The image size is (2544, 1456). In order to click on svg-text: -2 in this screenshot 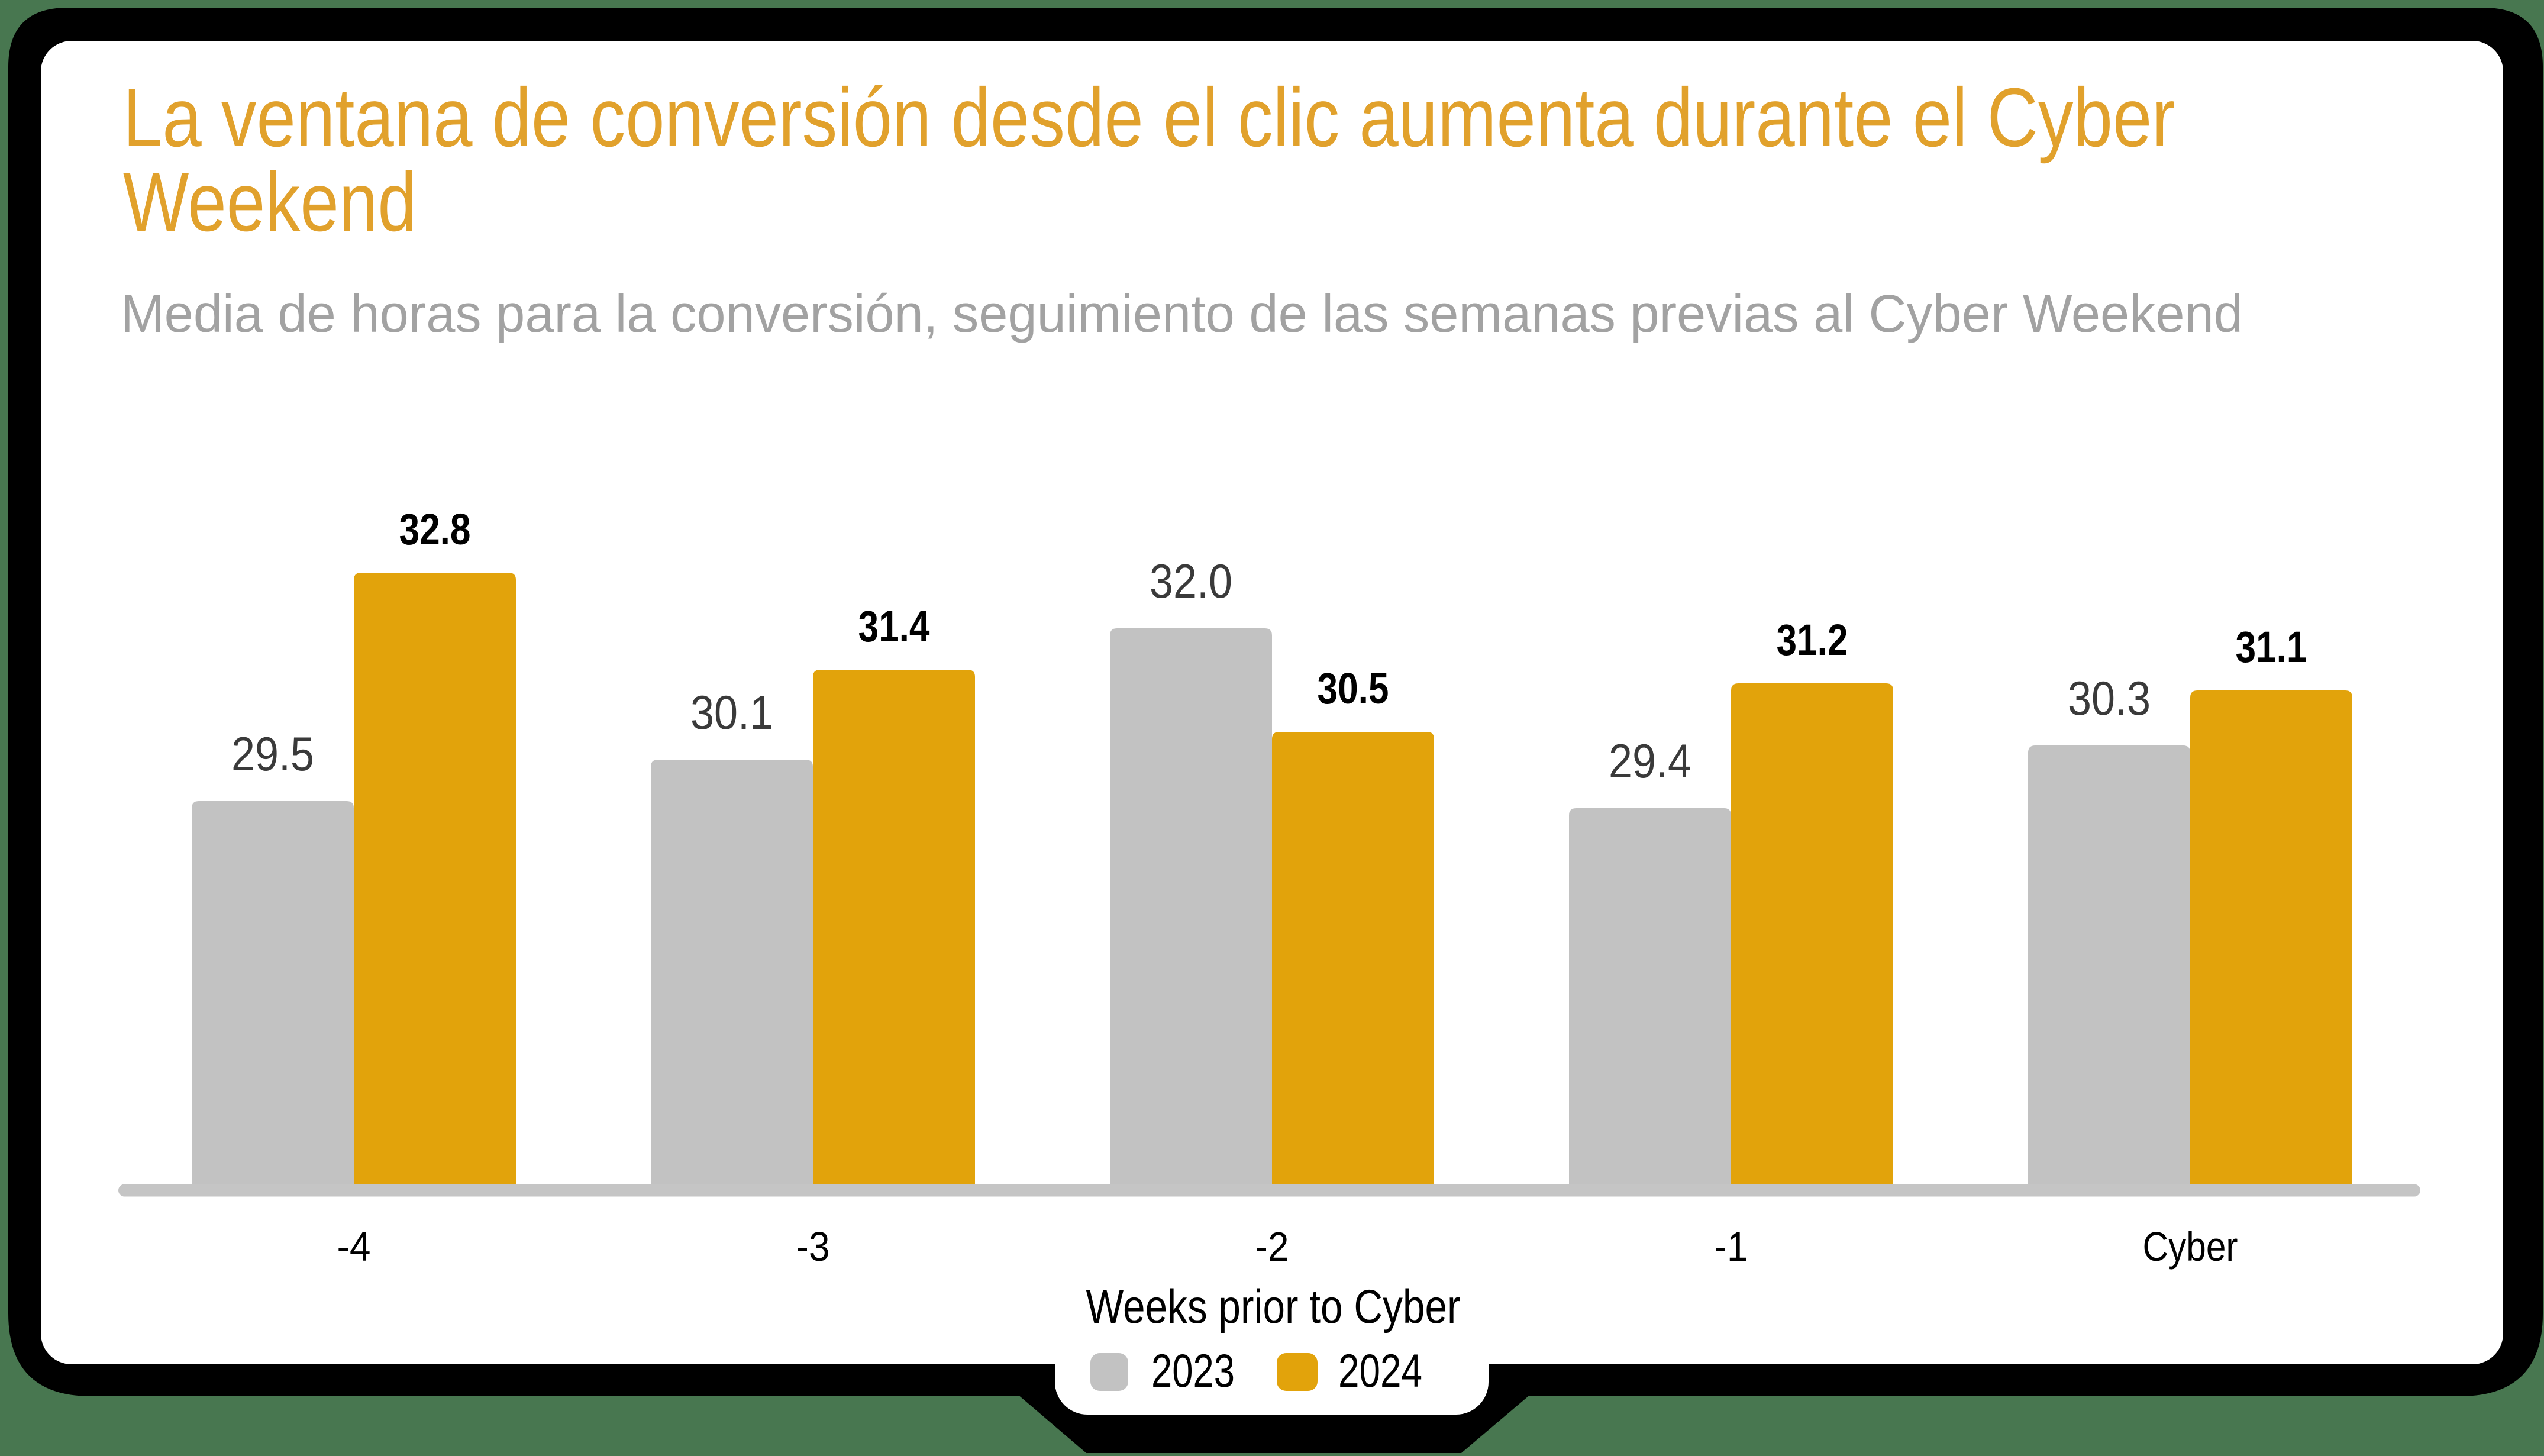, I will do `click(1272, 1246)`.